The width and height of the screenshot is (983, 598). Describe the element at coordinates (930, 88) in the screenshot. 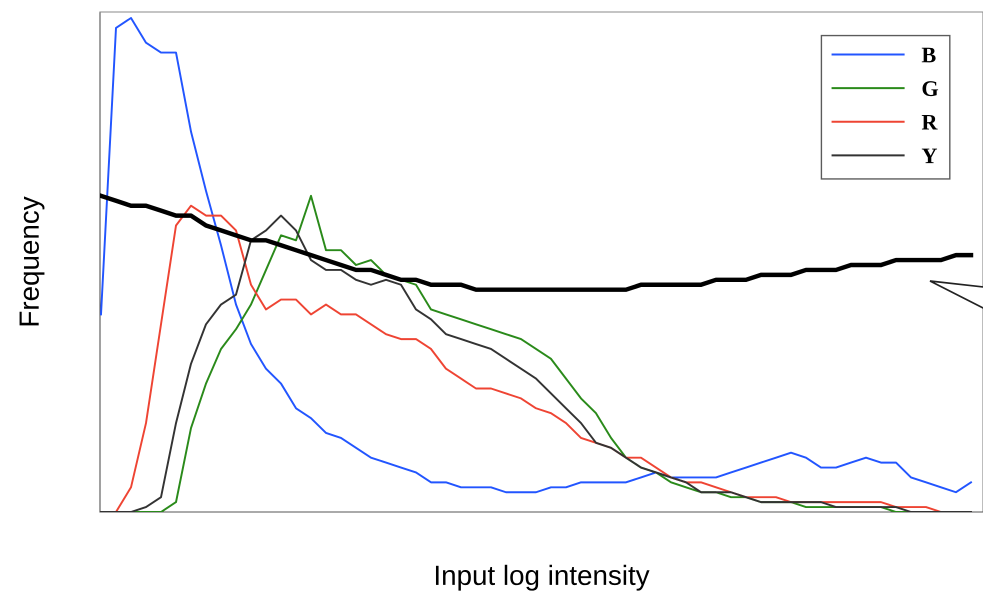

I see `legend-label: G` at that location.